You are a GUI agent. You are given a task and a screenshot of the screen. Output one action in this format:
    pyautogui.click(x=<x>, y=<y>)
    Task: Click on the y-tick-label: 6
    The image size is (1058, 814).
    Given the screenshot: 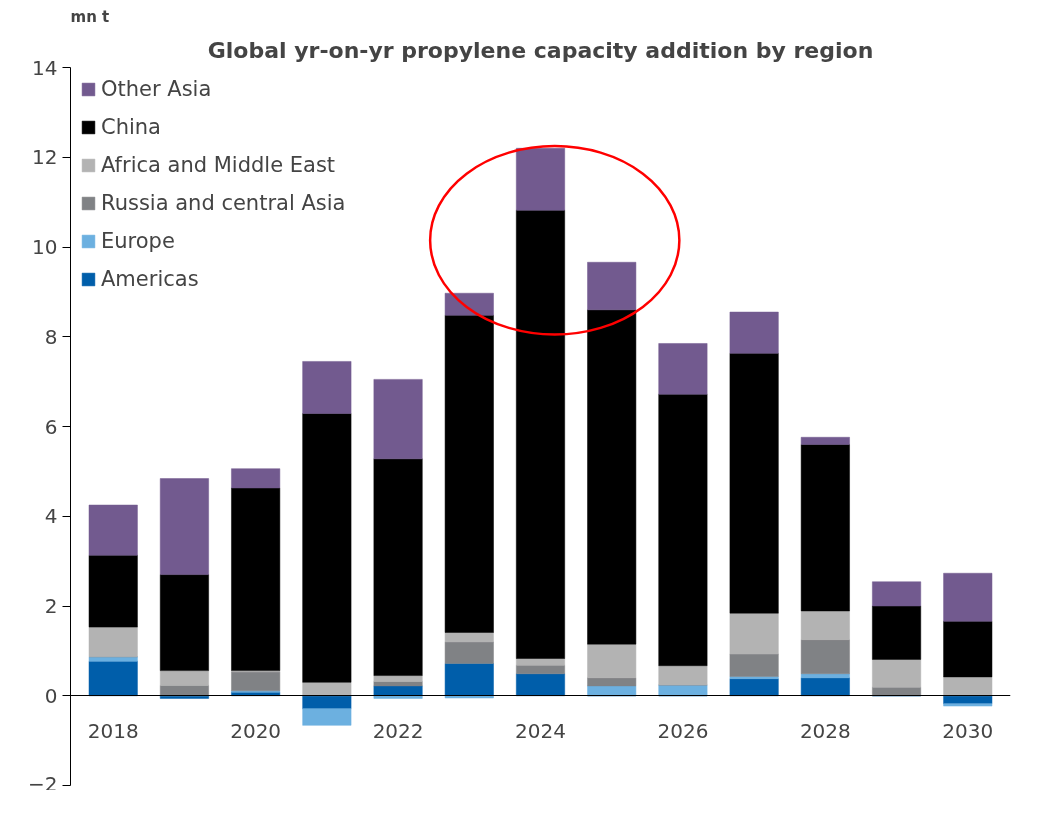 What is the action you would take?
    pyautogui.click(x=51, y=426)
    